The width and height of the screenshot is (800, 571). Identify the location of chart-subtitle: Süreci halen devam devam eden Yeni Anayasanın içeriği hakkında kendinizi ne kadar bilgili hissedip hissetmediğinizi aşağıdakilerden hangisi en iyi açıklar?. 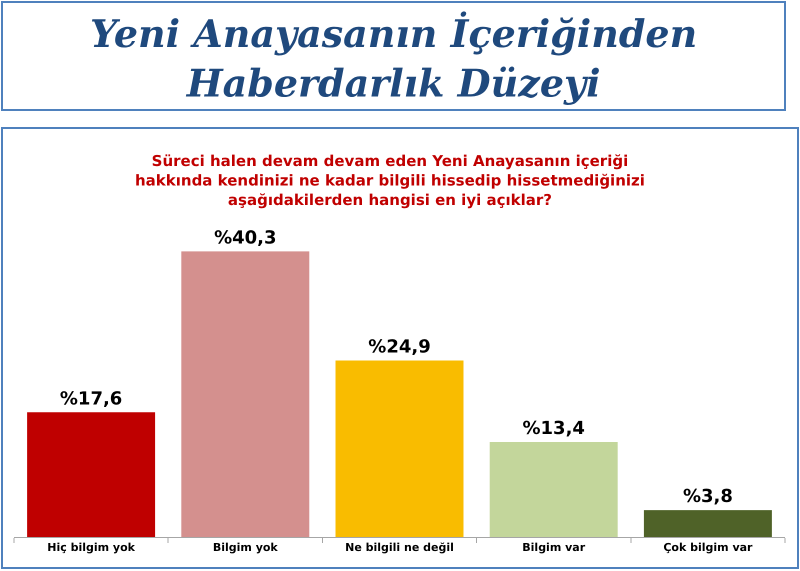
(390, 180).